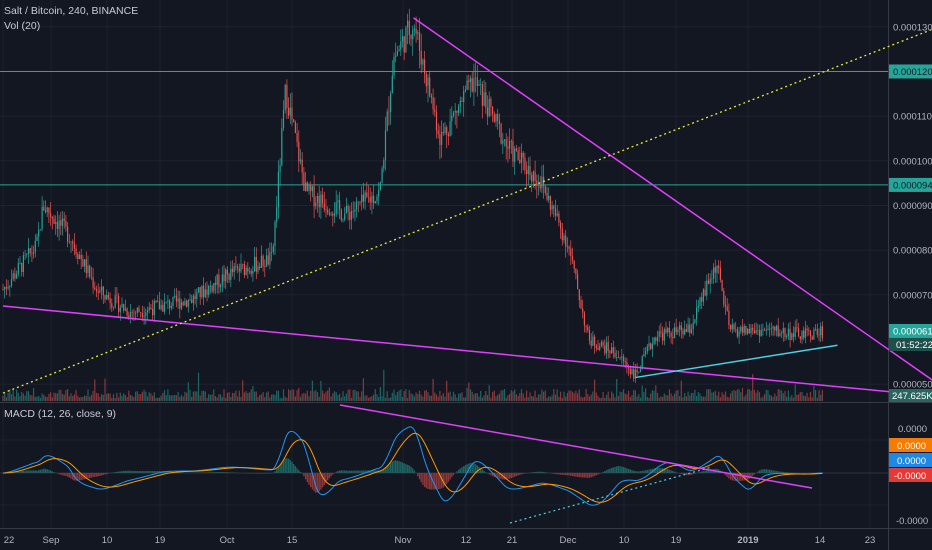  What do you see at coordinates (568, 540) in the screenshot?
I see `time-tick-label: Dec` at bounding box center [568, 540].